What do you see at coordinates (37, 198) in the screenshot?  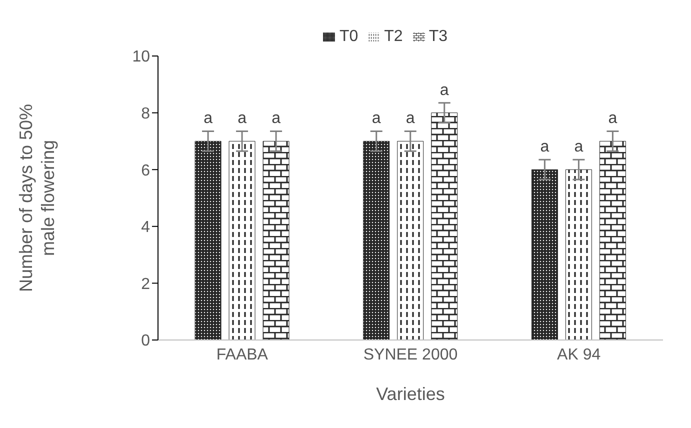 I see `y-axis-title: Number of days to 50% male flowering` at bounding box center [37, 198].